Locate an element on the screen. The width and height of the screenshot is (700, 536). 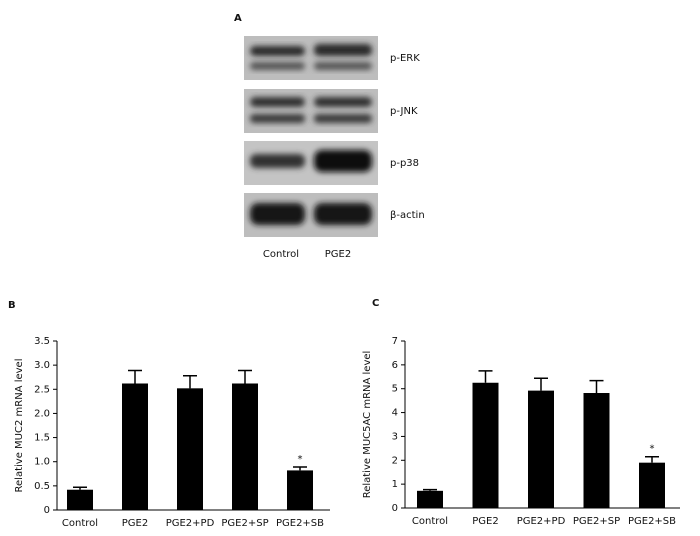
panel-label: C is located at coordinates (375, 303).